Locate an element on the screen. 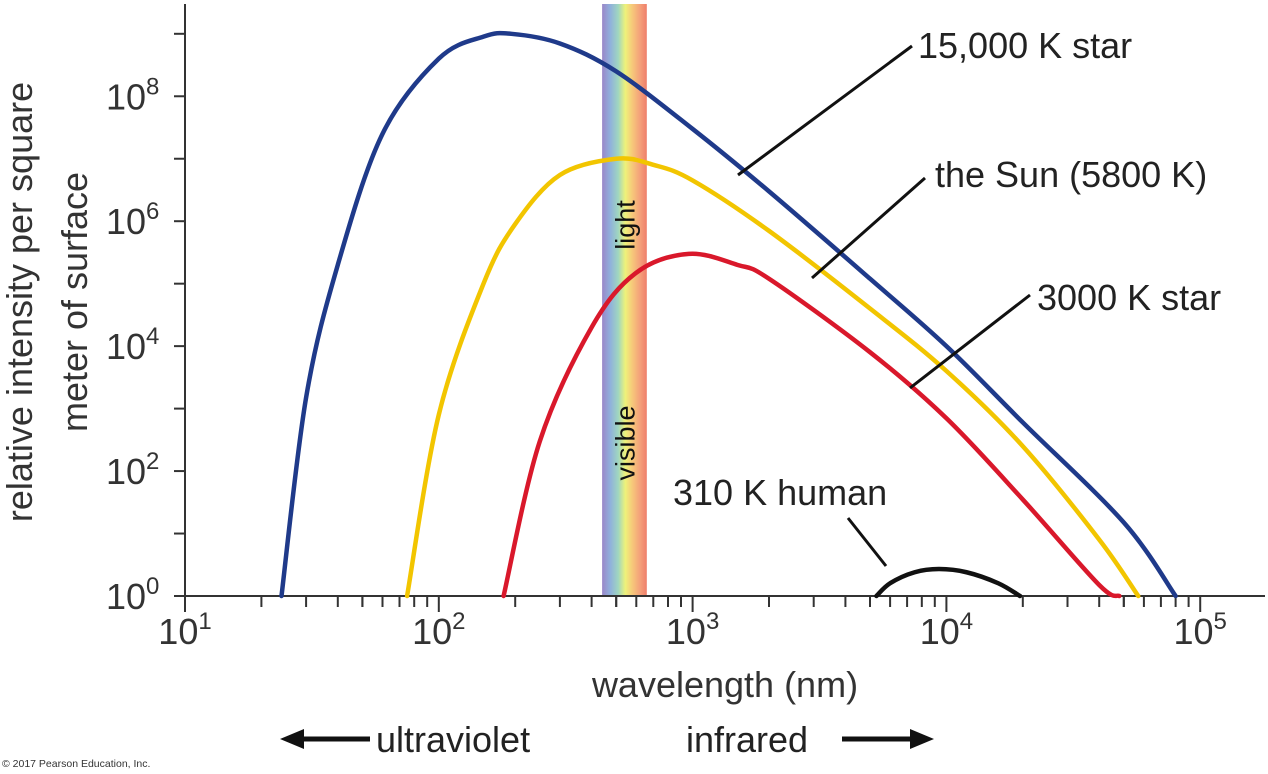 The image size is (1268, 774). x-tick-label: 10⁴ is located at coordinates (946, 630).